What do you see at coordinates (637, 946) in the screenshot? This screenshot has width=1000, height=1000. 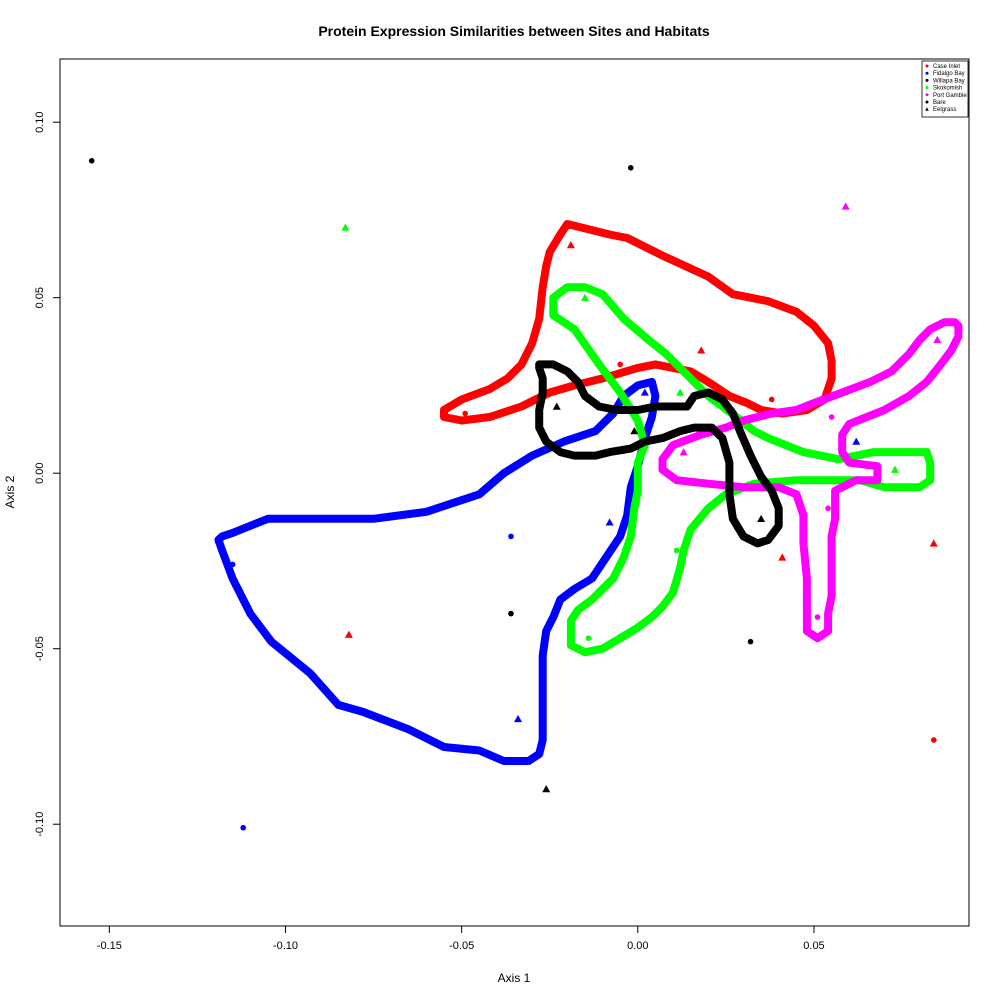 I see `x-tick-label: 0.00` at bounding box center [637, 946].